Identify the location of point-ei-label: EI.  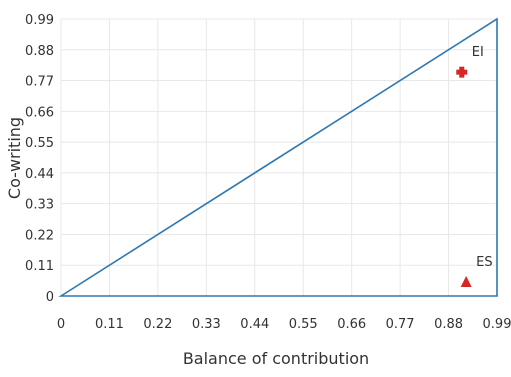
(478, 52).